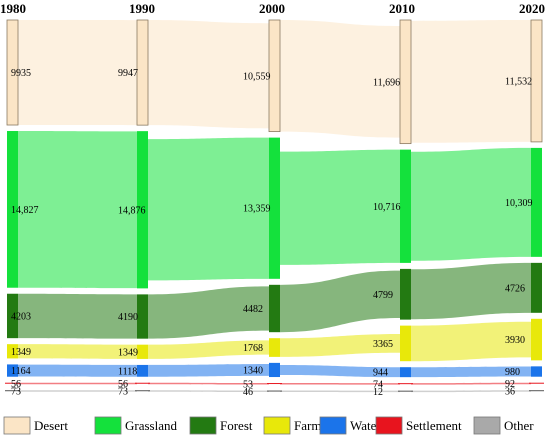 The image size is (550, 438). I want to click on flow-water-2010-2020, so click(471, 372).